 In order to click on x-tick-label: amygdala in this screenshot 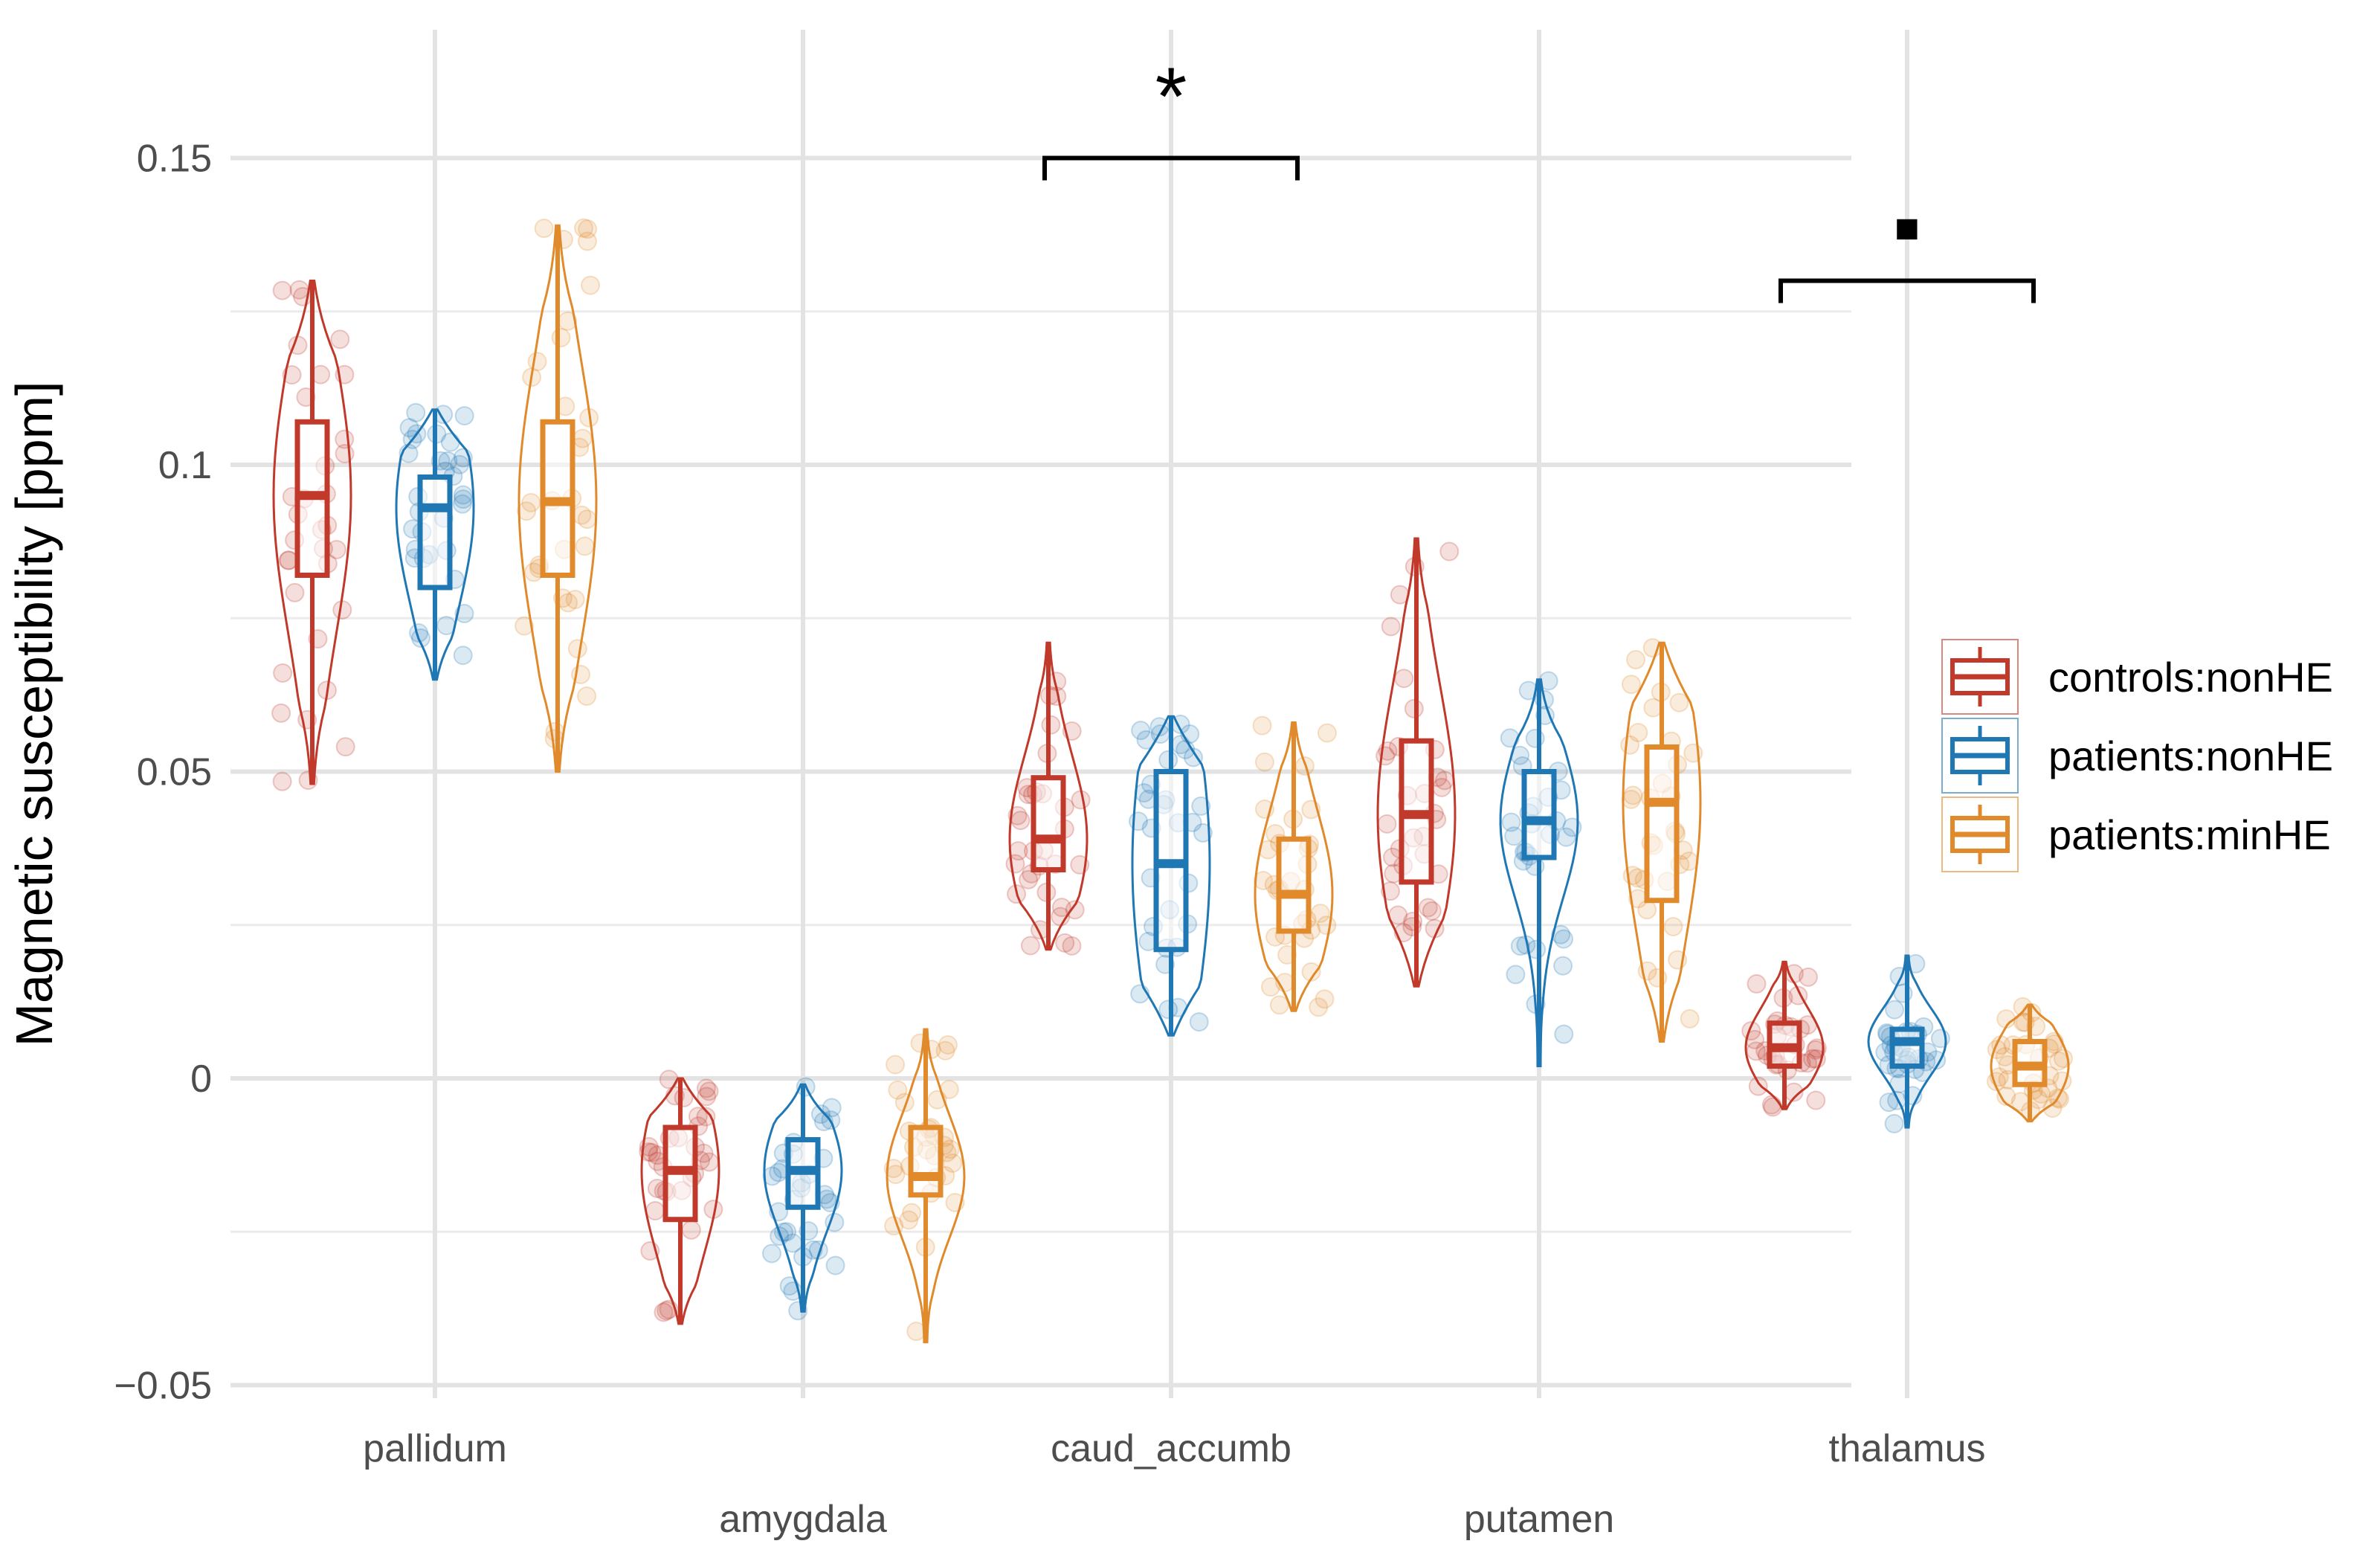, I will do `click(803, 1519)`.